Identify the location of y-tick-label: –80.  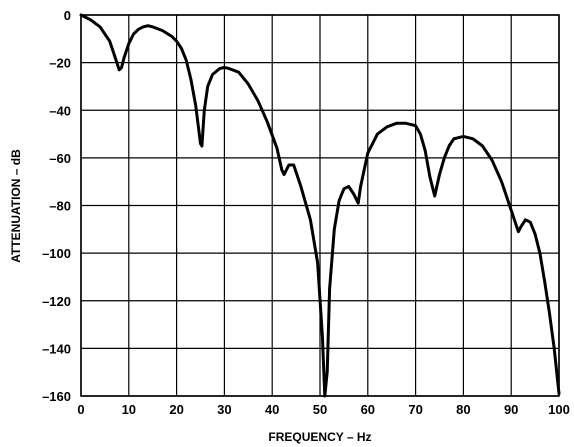
(60, 206).